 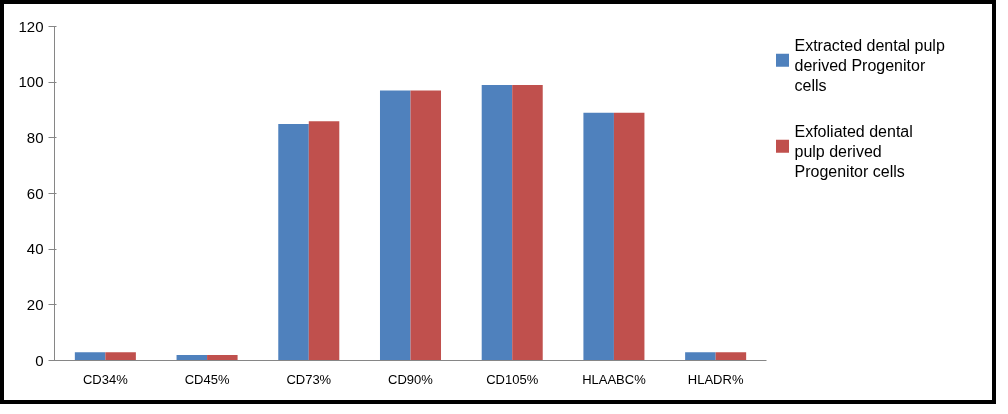 What do you see at coordinates (512, 379) in the screenshot?
I see `x-tick-label: CD105%` at bounding box center [512, 379].